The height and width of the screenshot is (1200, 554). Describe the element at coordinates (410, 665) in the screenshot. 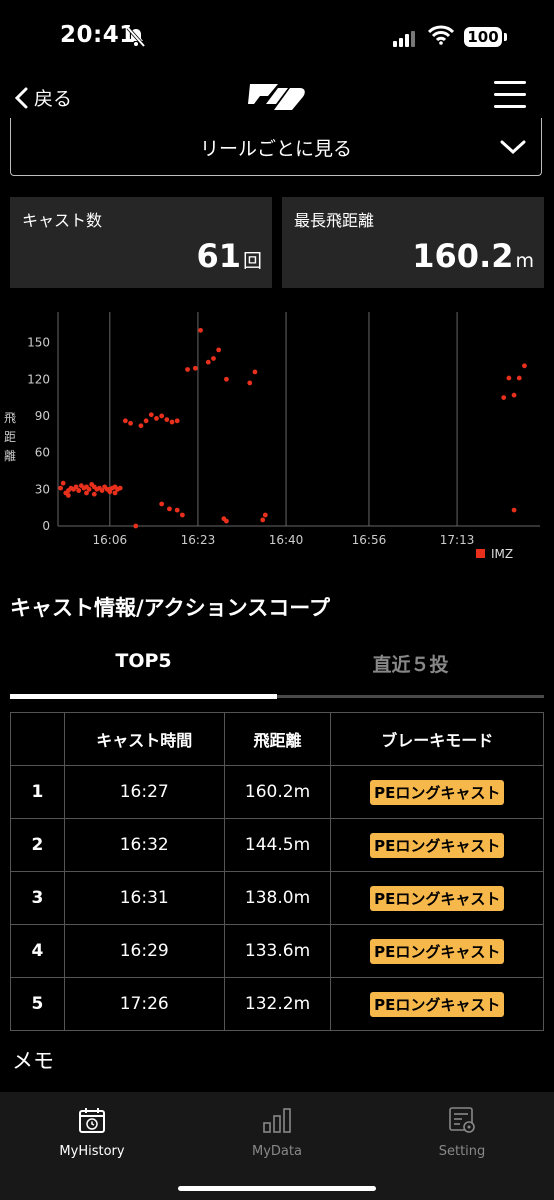

I see `tab-recent5: 直近５投` at that location.